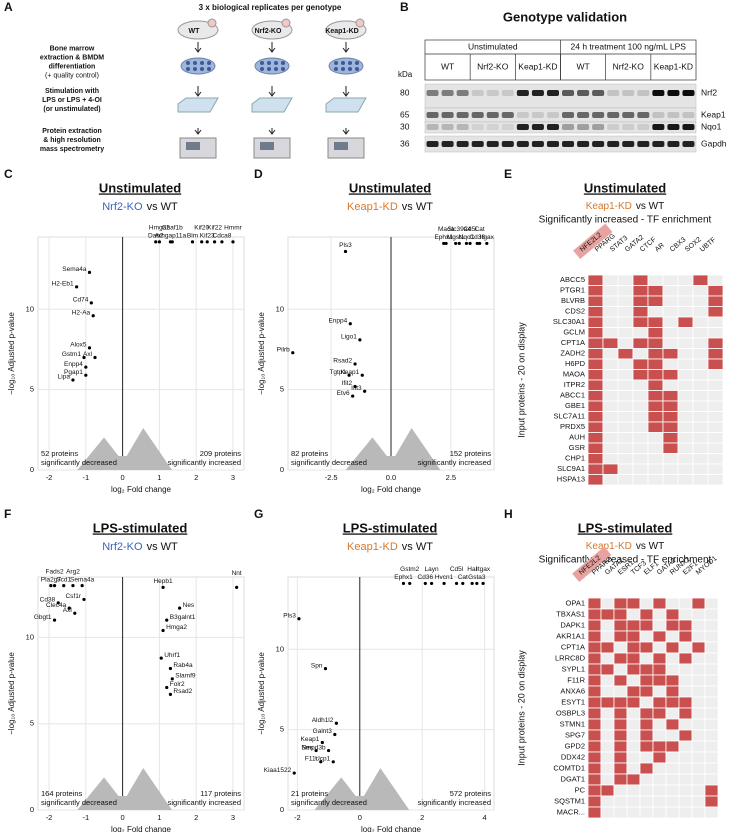 The image size is (748, 837). Describe the element at coordinates (575, 734) in the screenshot. I see `row-label: SPG7` at that location.